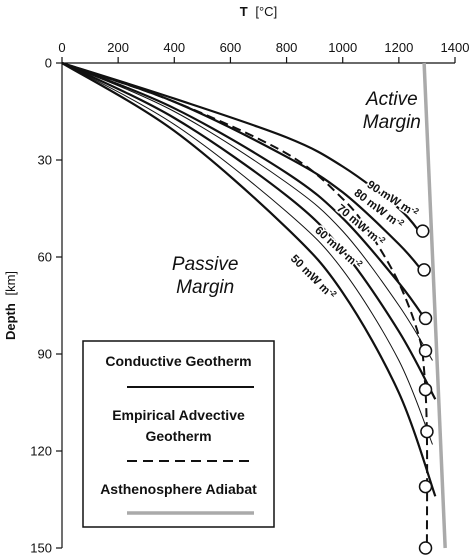 This screenshot has height=555, width=474. I want to click on region-label: Passive Margin, so click(205, 276).